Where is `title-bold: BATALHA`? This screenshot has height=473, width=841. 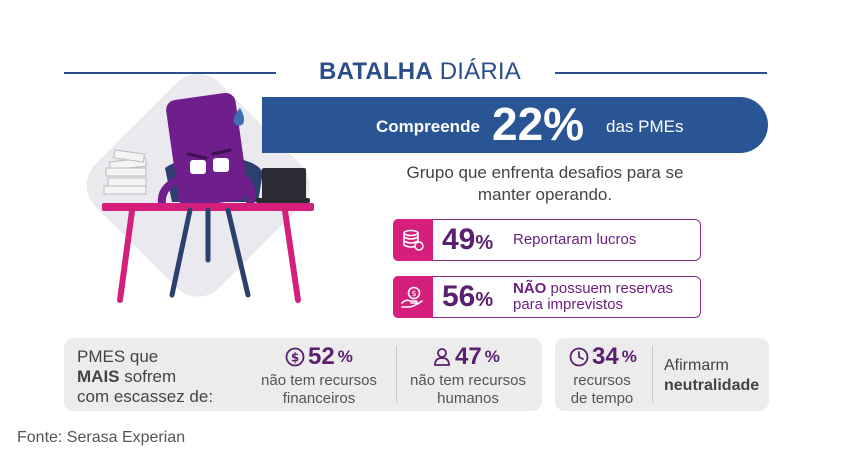 title-bold: BATALHA is located at coordinates (376, 71).